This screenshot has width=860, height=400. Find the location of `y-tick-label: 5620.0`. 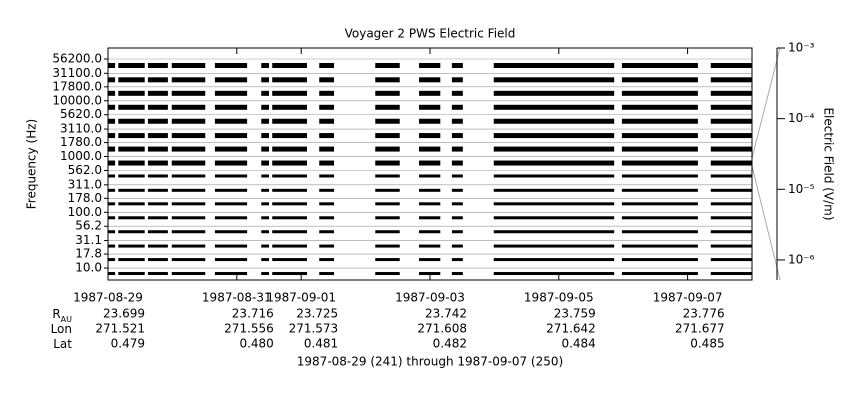

y-tick-label: 5620.0 is located at coordinates (81, 114).